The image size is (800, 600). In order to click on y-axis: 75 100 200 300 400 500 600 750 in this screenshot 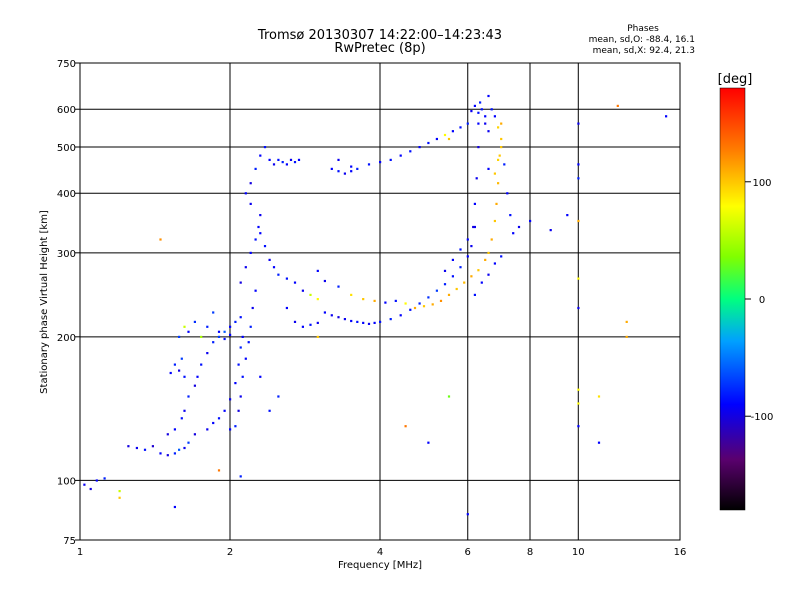, I will do `click(68, 303)`.